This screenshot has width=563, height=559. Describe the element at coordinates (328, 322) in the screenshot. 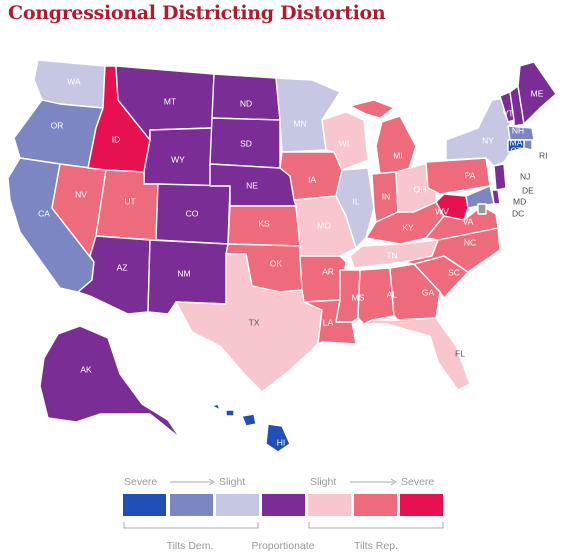

I see `state-label-la: LA` at that location.